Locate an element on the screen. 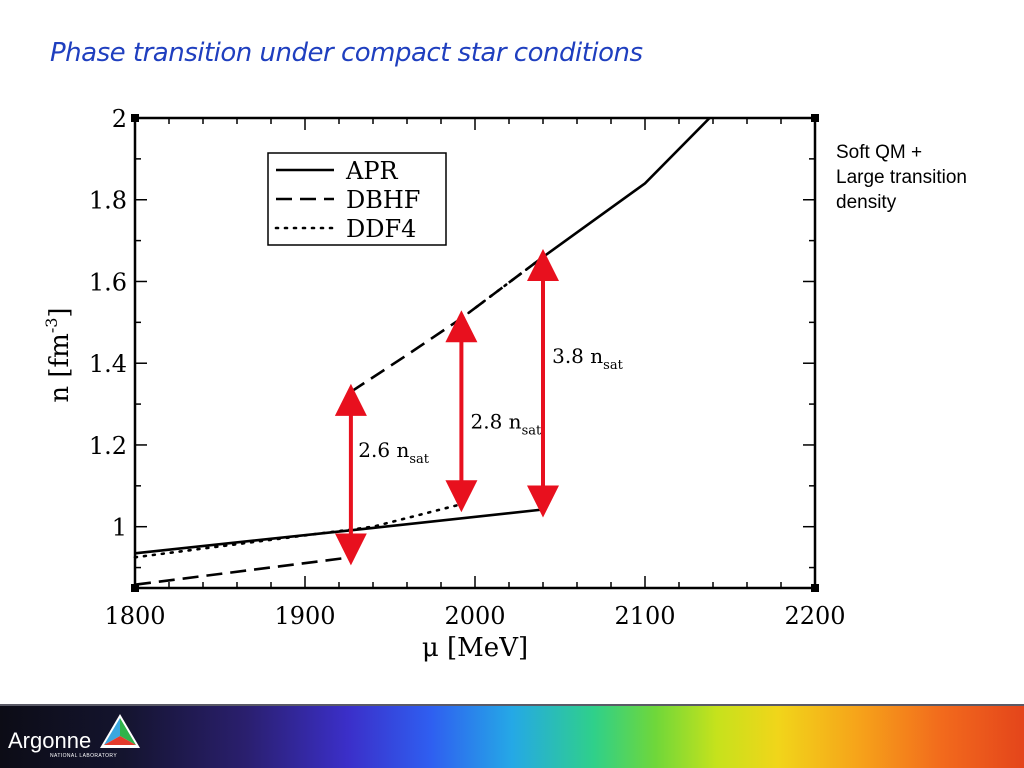 The height and width of the screenshot is (768, 1024). x-axis-label: μ [MeV] is located at coordinates (475, 648).